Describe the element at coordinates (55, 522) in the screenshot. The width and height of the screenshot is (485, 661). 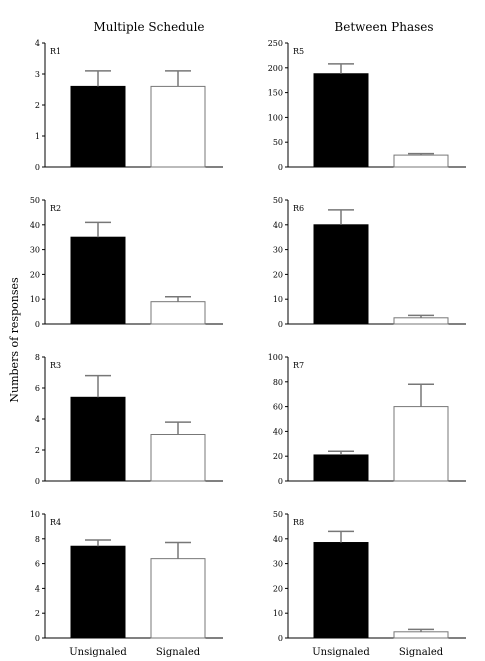
I see `panel-label-r4: R4` at that location.